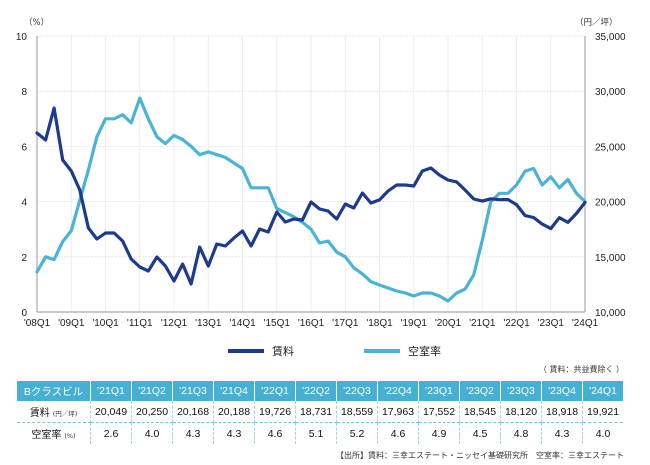  Describe the element at coordinates (482, 323) in the screenshot. I see `x-tick-label: '21Q1` at that location.